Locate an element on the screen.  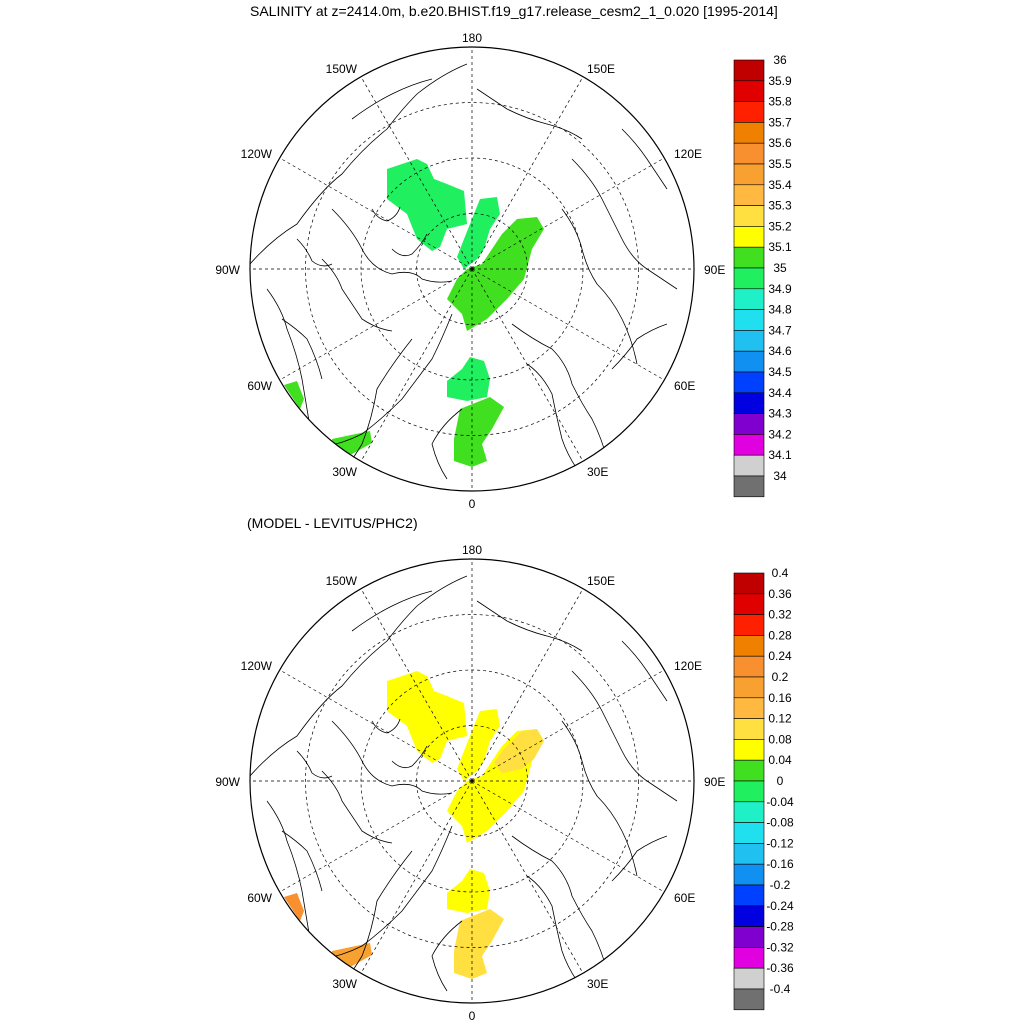
colorbar-tick-label: -0.28 is located at coordinates (780, 927).